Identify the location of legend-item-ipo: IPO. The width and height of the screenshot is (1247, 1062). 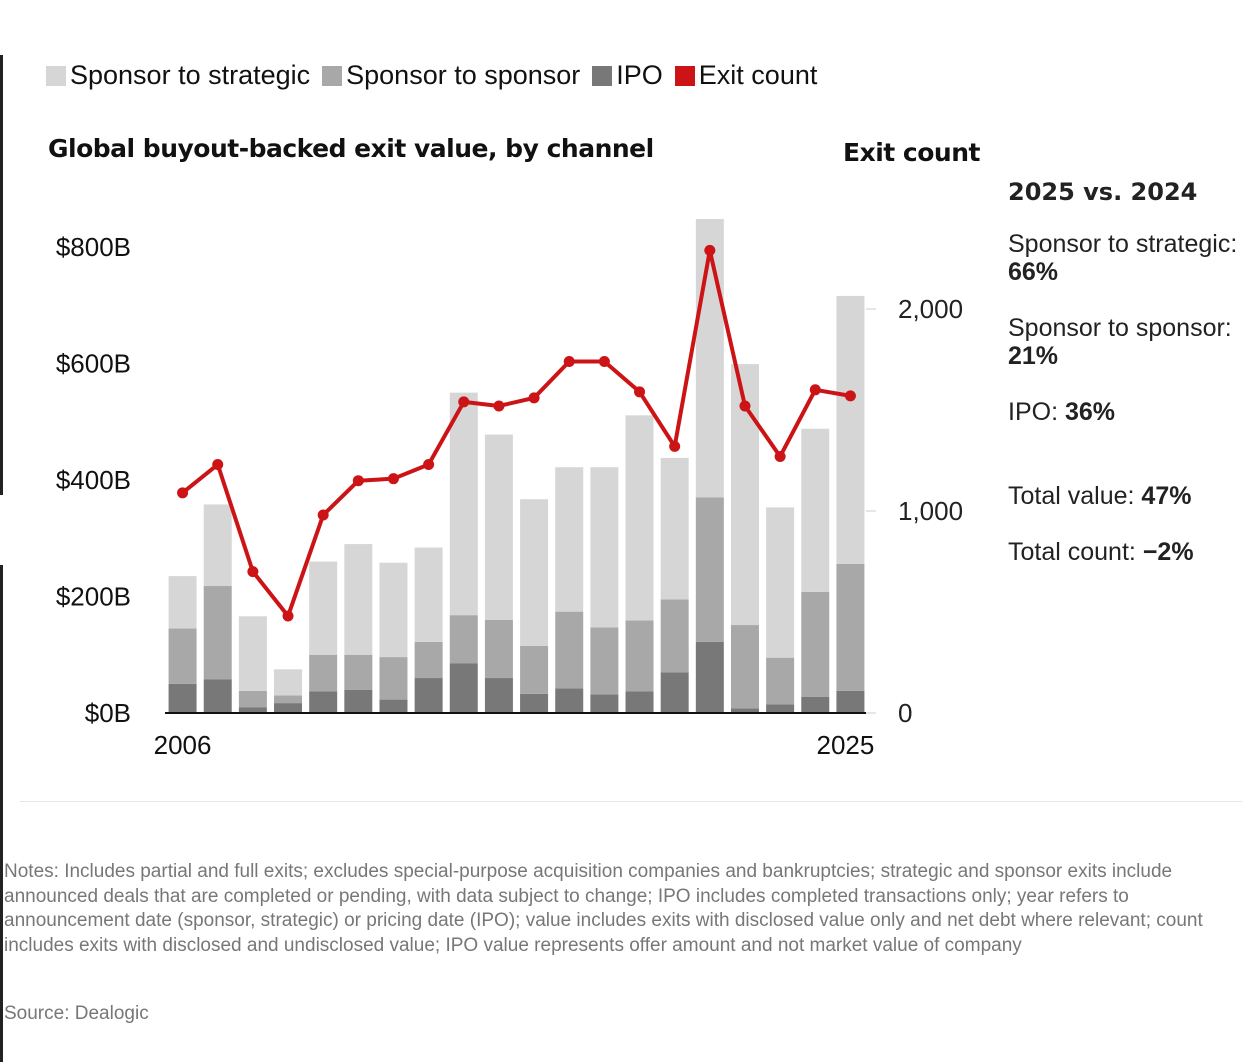
(627, 75).